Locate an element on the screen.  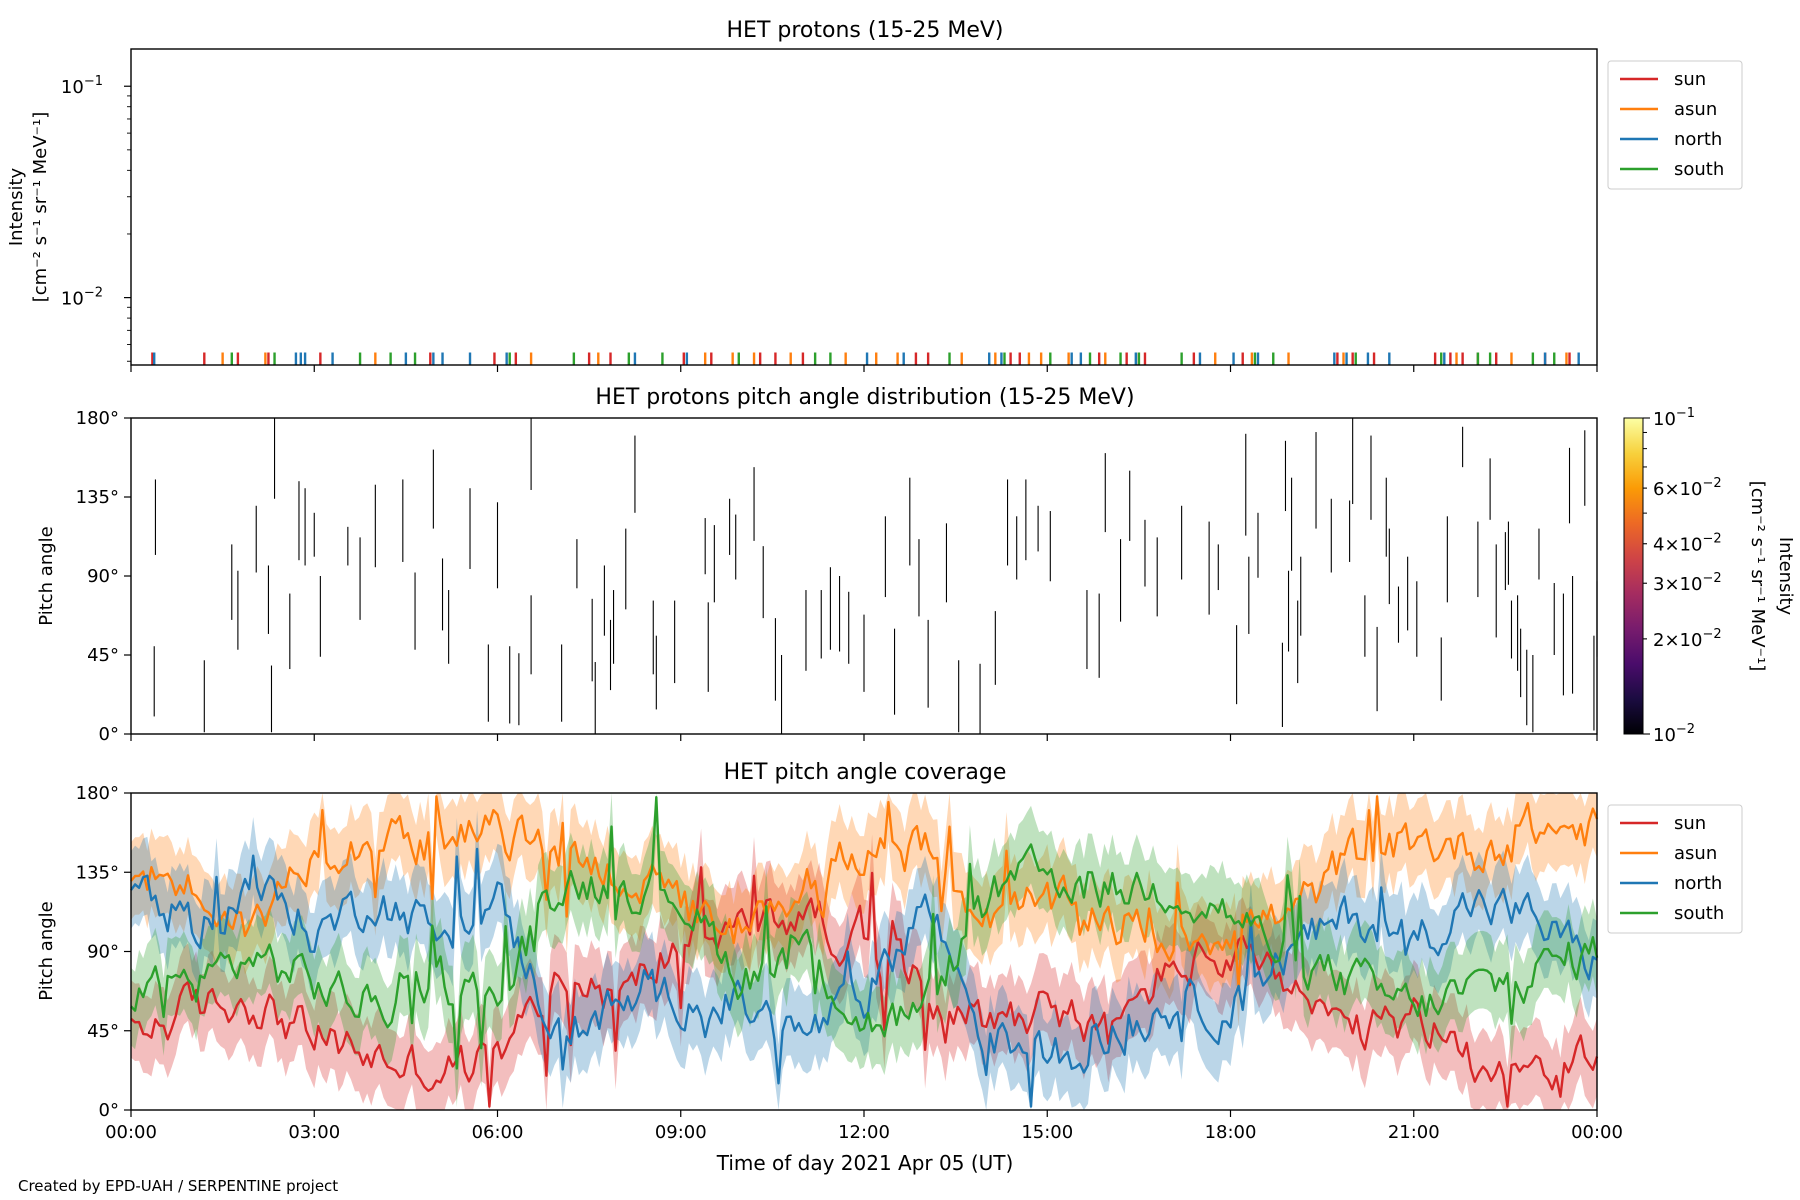
panel1-legend: sun asun north south is located at coordinates (1675, 125).